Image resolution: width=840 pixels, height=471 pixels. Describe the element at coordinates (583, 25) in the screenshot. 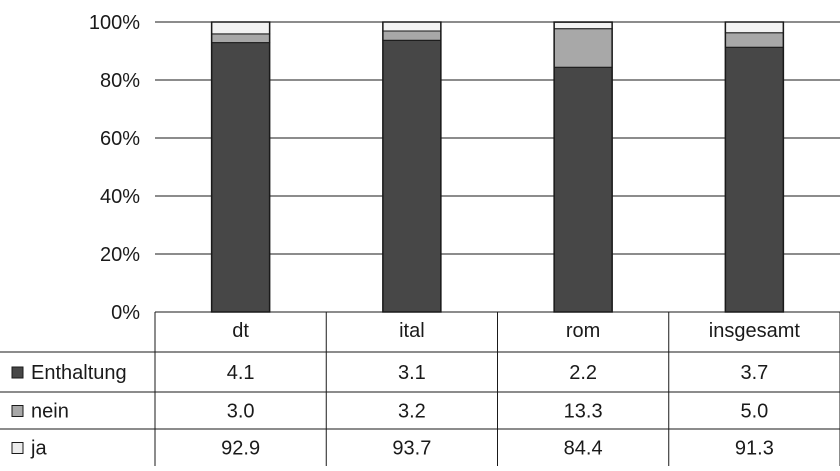

I see `bar-segment-enthaltung-rom` at that location.